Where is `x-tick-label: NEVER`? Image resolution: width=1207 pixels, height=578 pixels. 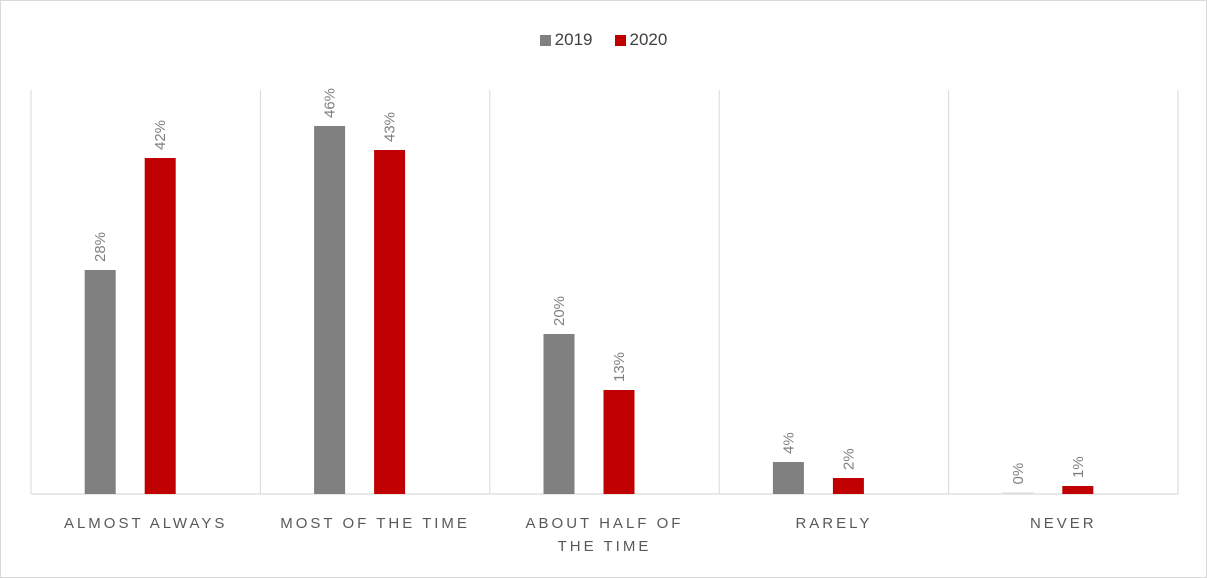 x-tick-label: NEVER is located at coordinates (1063, 523).